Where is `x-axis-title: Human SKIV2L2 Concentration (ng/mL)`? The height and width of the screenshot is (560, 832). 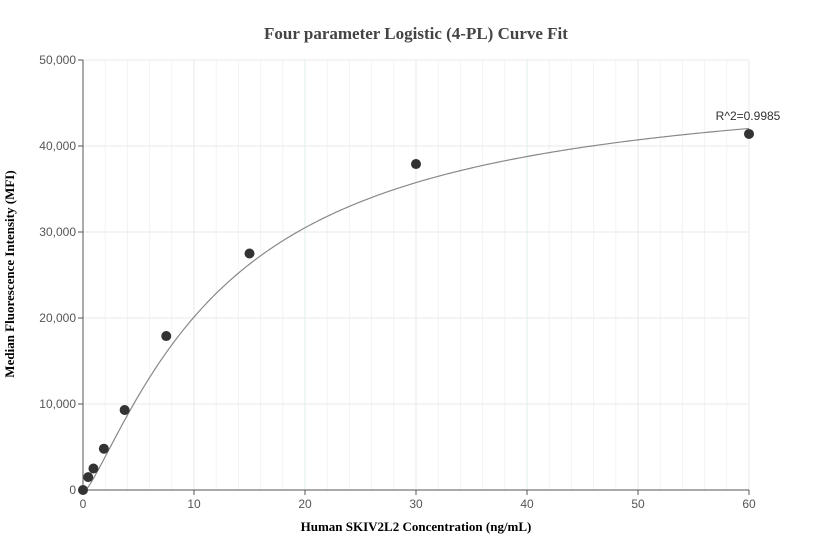
x-axis-title: Human SKIV2L2 Concentration (ng/mL) is located at coordinates (416, 526).